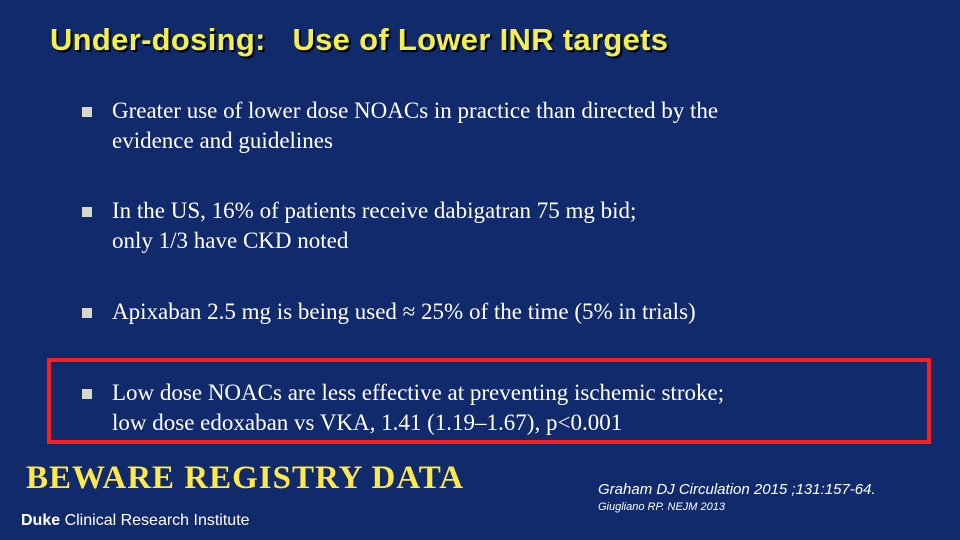 Image resolution: width=960 pixels, height=540 pixels. What do you see at coordinates (737, 489) in the screenshot?
I see `reference-primary: Graham DJ Circulation 2015 ;131:157-64.` at bounding box center [737, 489].